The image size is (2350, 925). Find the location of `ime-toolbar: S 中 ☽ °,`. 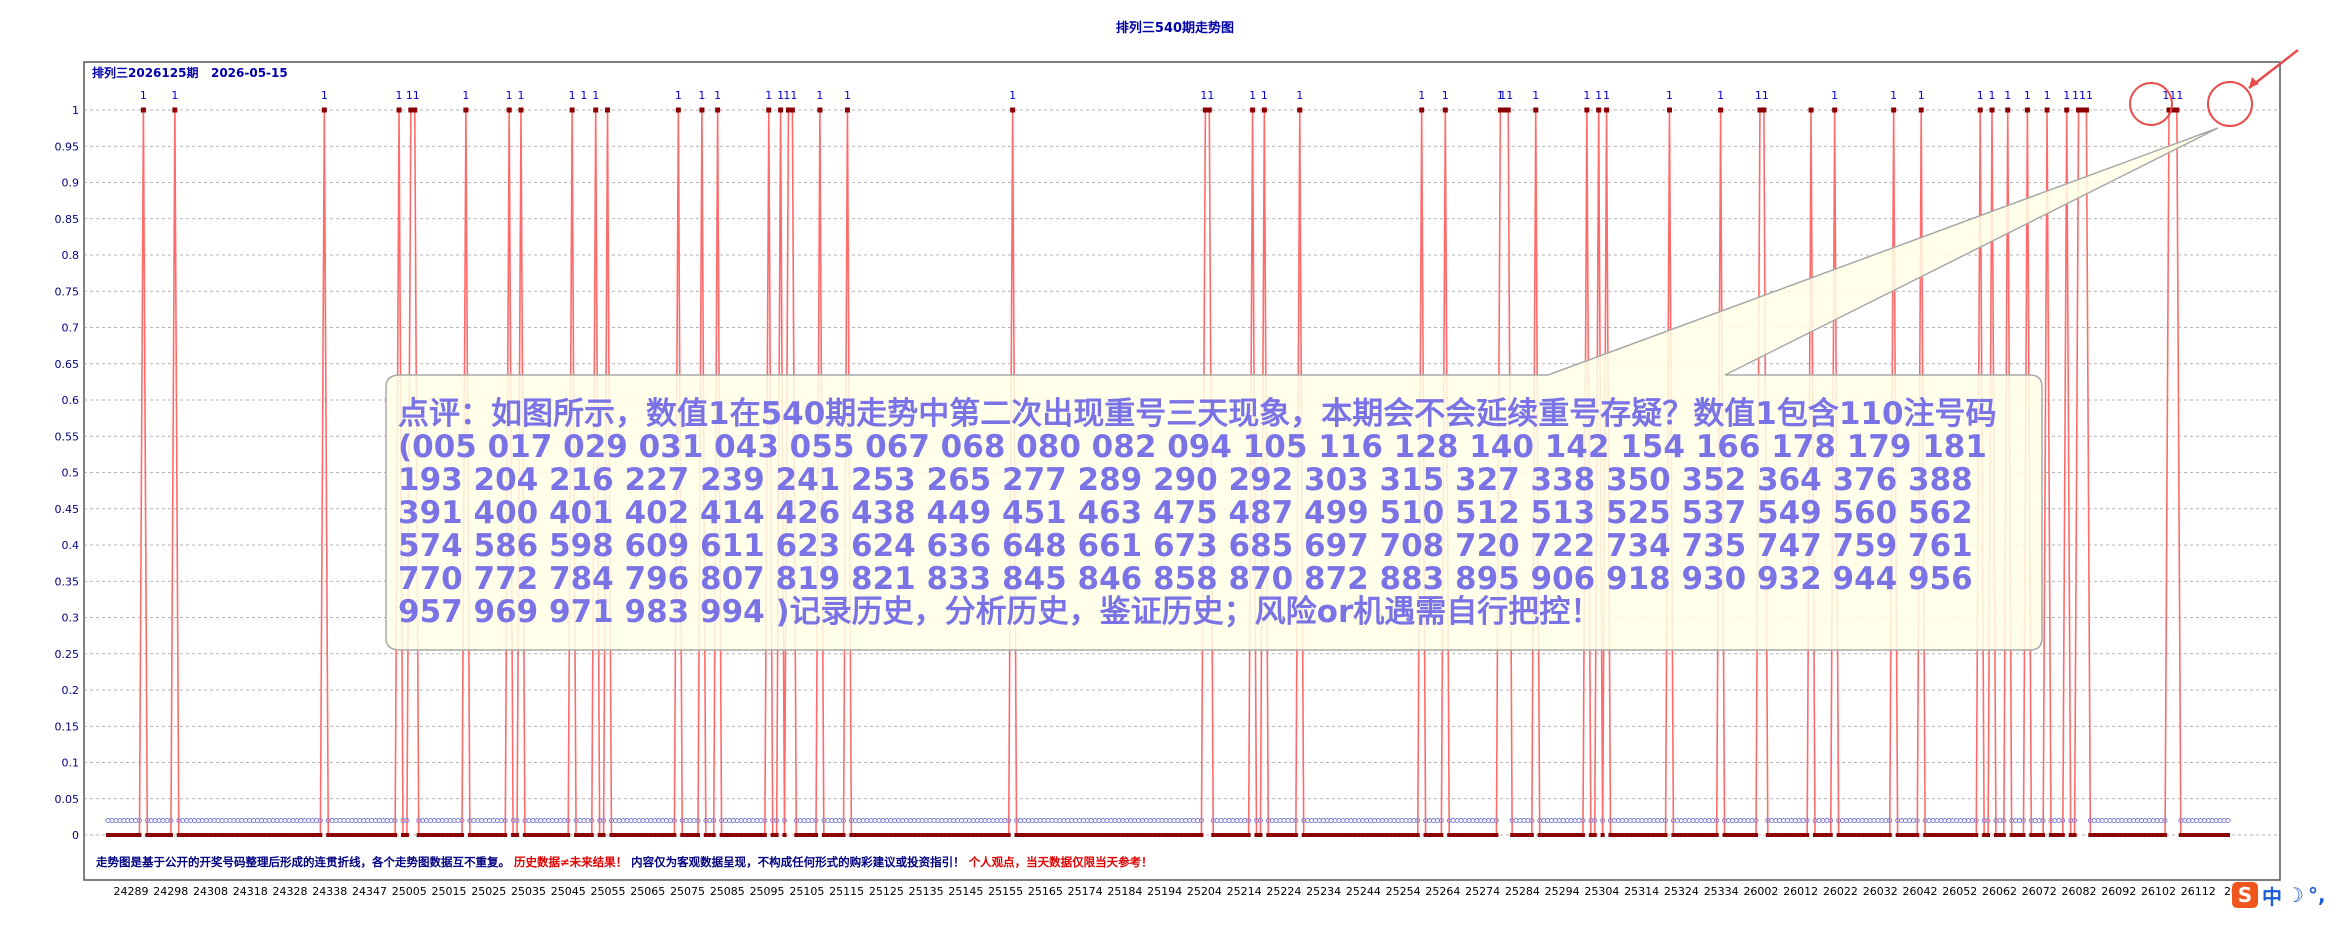

ime-toolbar: S 中 ☽ °, is located at coordinates (2279, 895).